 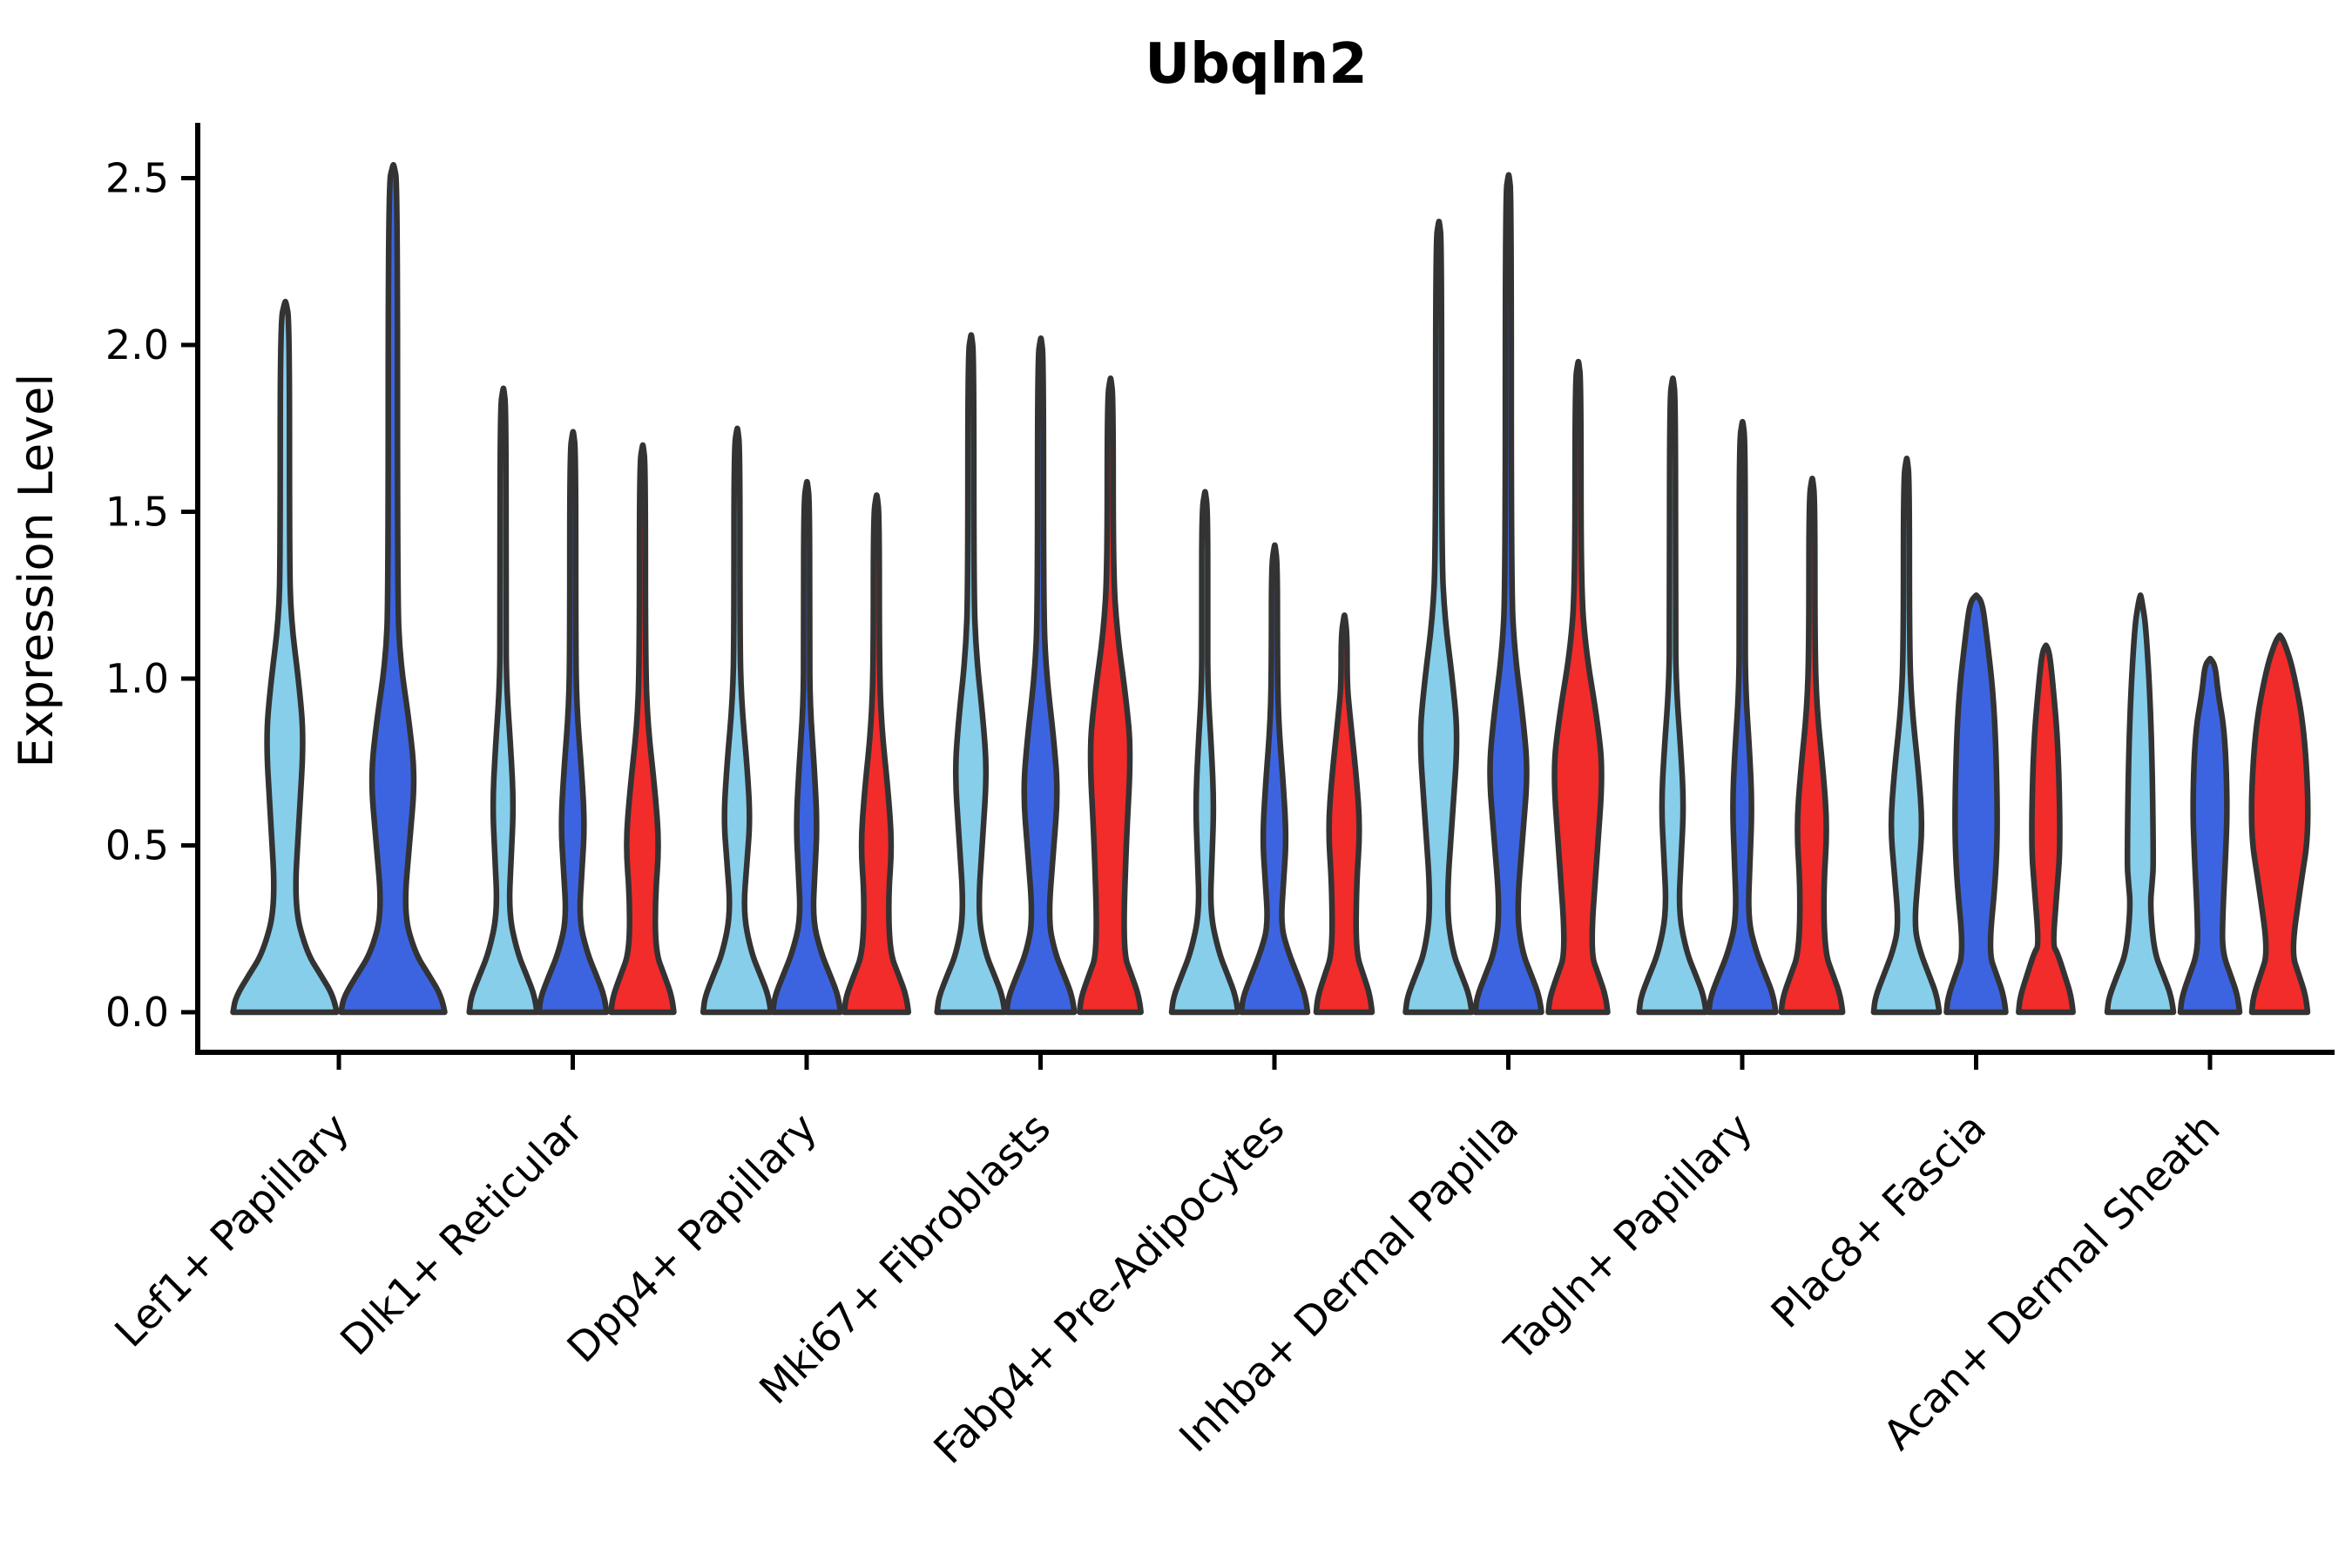 What do you see at coordinates (1256, 64) in the screenshot?
I see `chart-title: Ubqln2` at bounding box center [1256, 64].